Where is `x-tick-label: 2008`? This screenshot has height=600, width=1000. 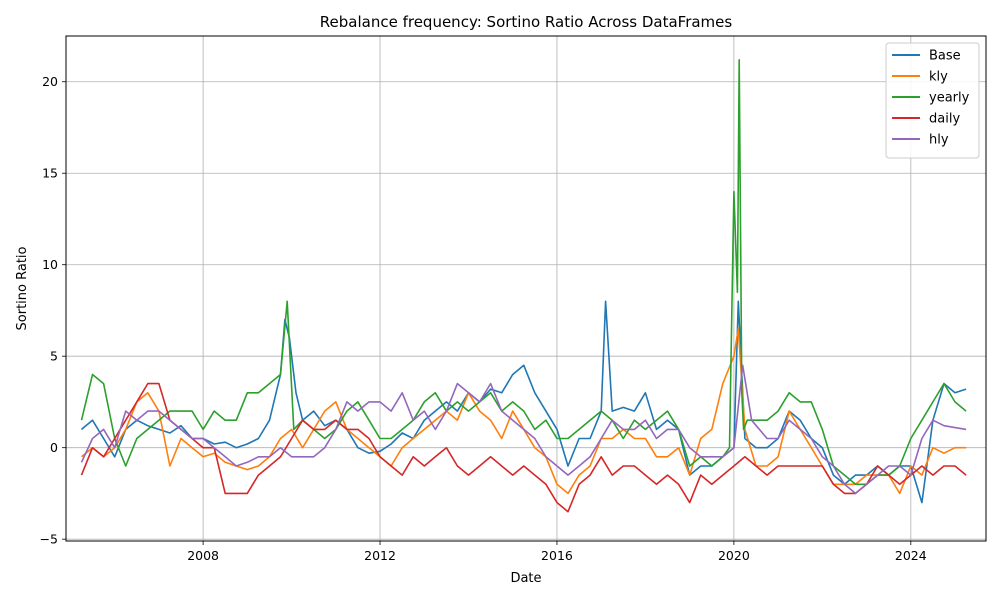 x-tick-label: 2008 is located at coordinates (203, 555).